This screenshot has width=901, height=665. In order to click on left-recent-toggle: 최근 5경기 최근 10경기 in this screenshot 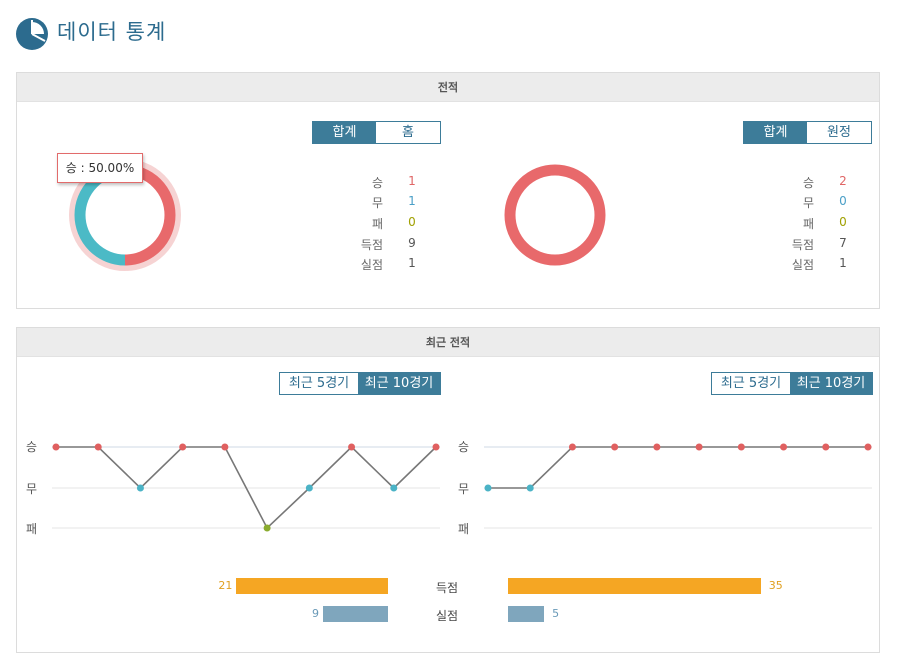, I will do `click(360, 383)`.